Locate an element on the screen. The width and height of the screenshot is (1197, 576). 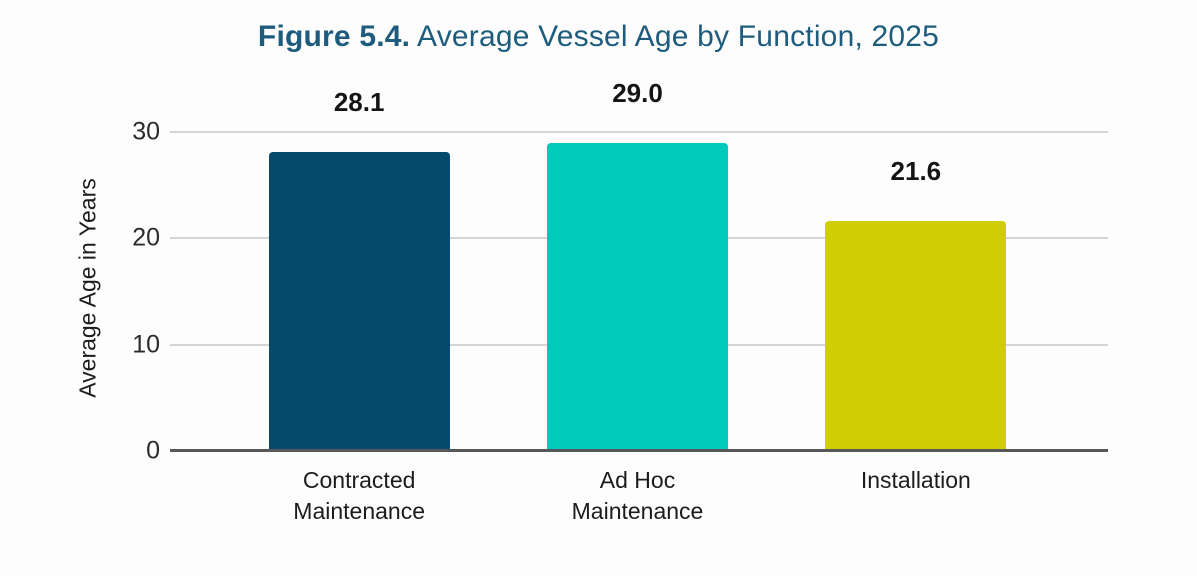
x-category-label-ad-hoc-maintenance: Ad Hoc Maintenance is located at coordinates (637, 496).